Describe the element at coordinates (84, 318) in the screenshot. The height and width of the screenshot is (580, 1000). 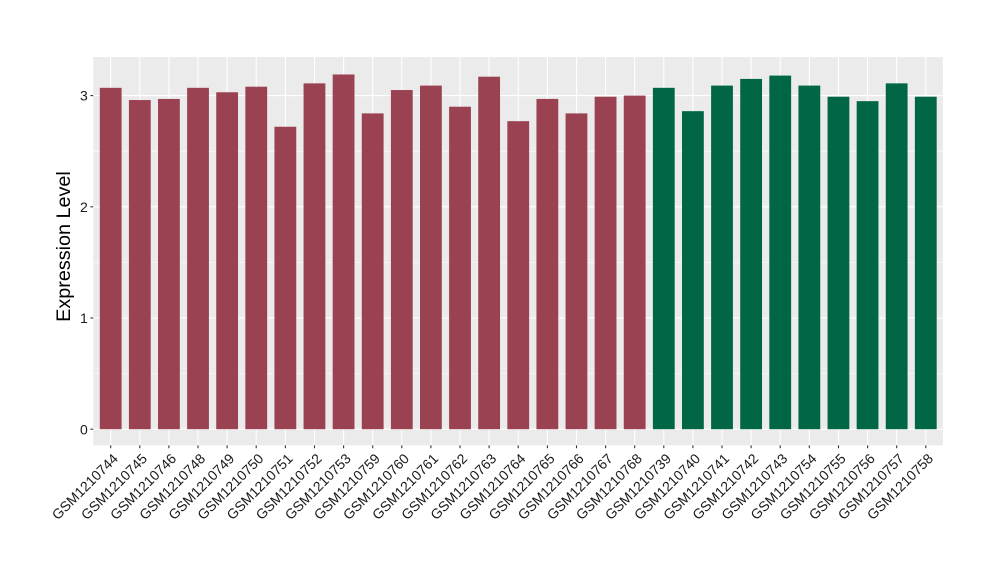
I see `svg-text: 1` at that location.